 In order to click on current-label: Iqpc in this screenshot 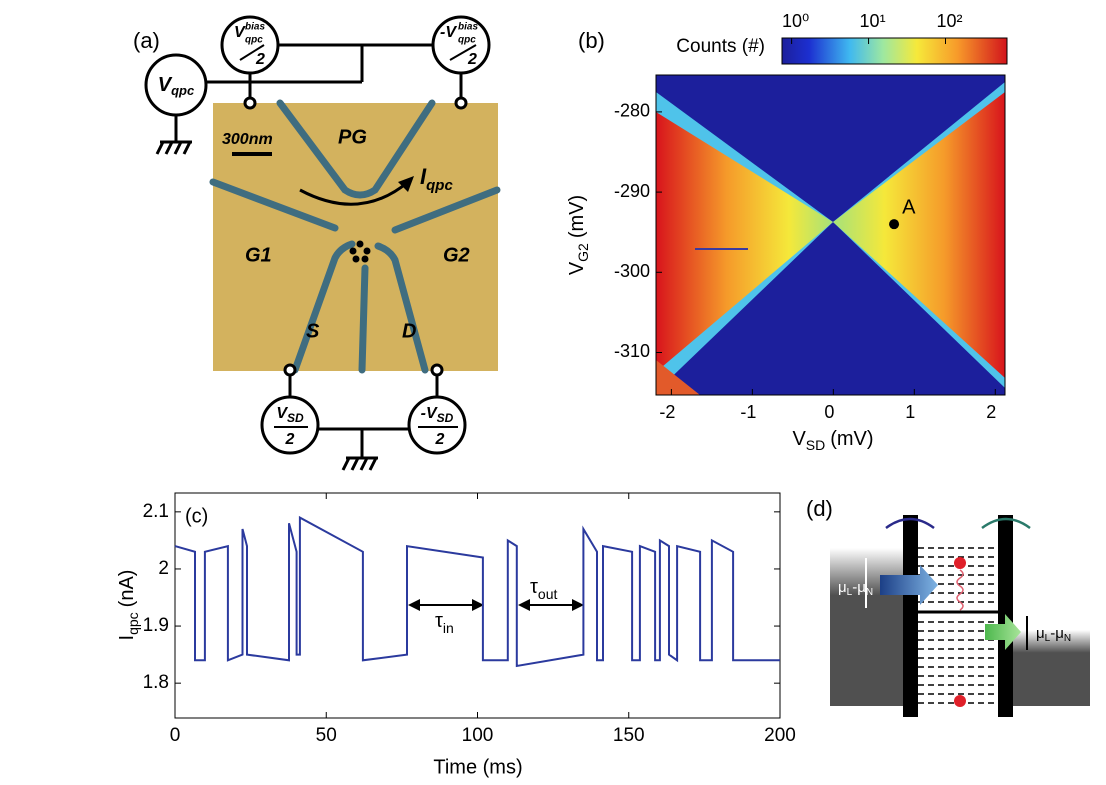, I will do `click(436, 179)`.